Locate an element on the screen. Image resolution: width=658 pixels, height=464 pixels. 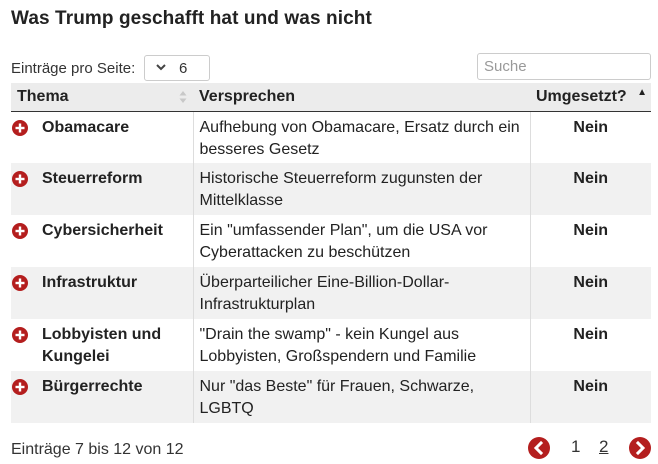
column-header-done: Umgesetzt? ▲ is located at coordinates (590, 97).